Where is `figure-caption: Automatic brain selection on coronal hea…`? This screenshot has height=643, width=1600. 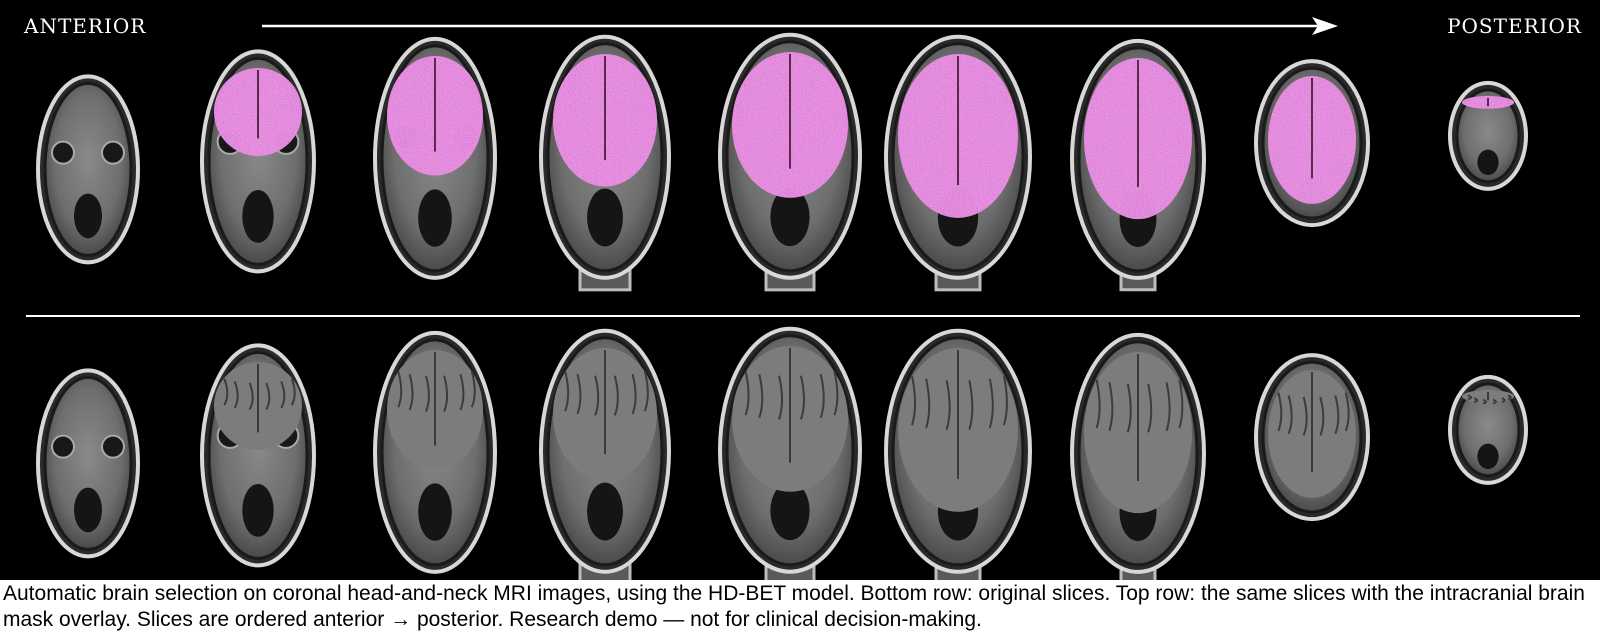
figure-caption: Automatic brain selection on coronal hea… is located at coordinates (794, 606).